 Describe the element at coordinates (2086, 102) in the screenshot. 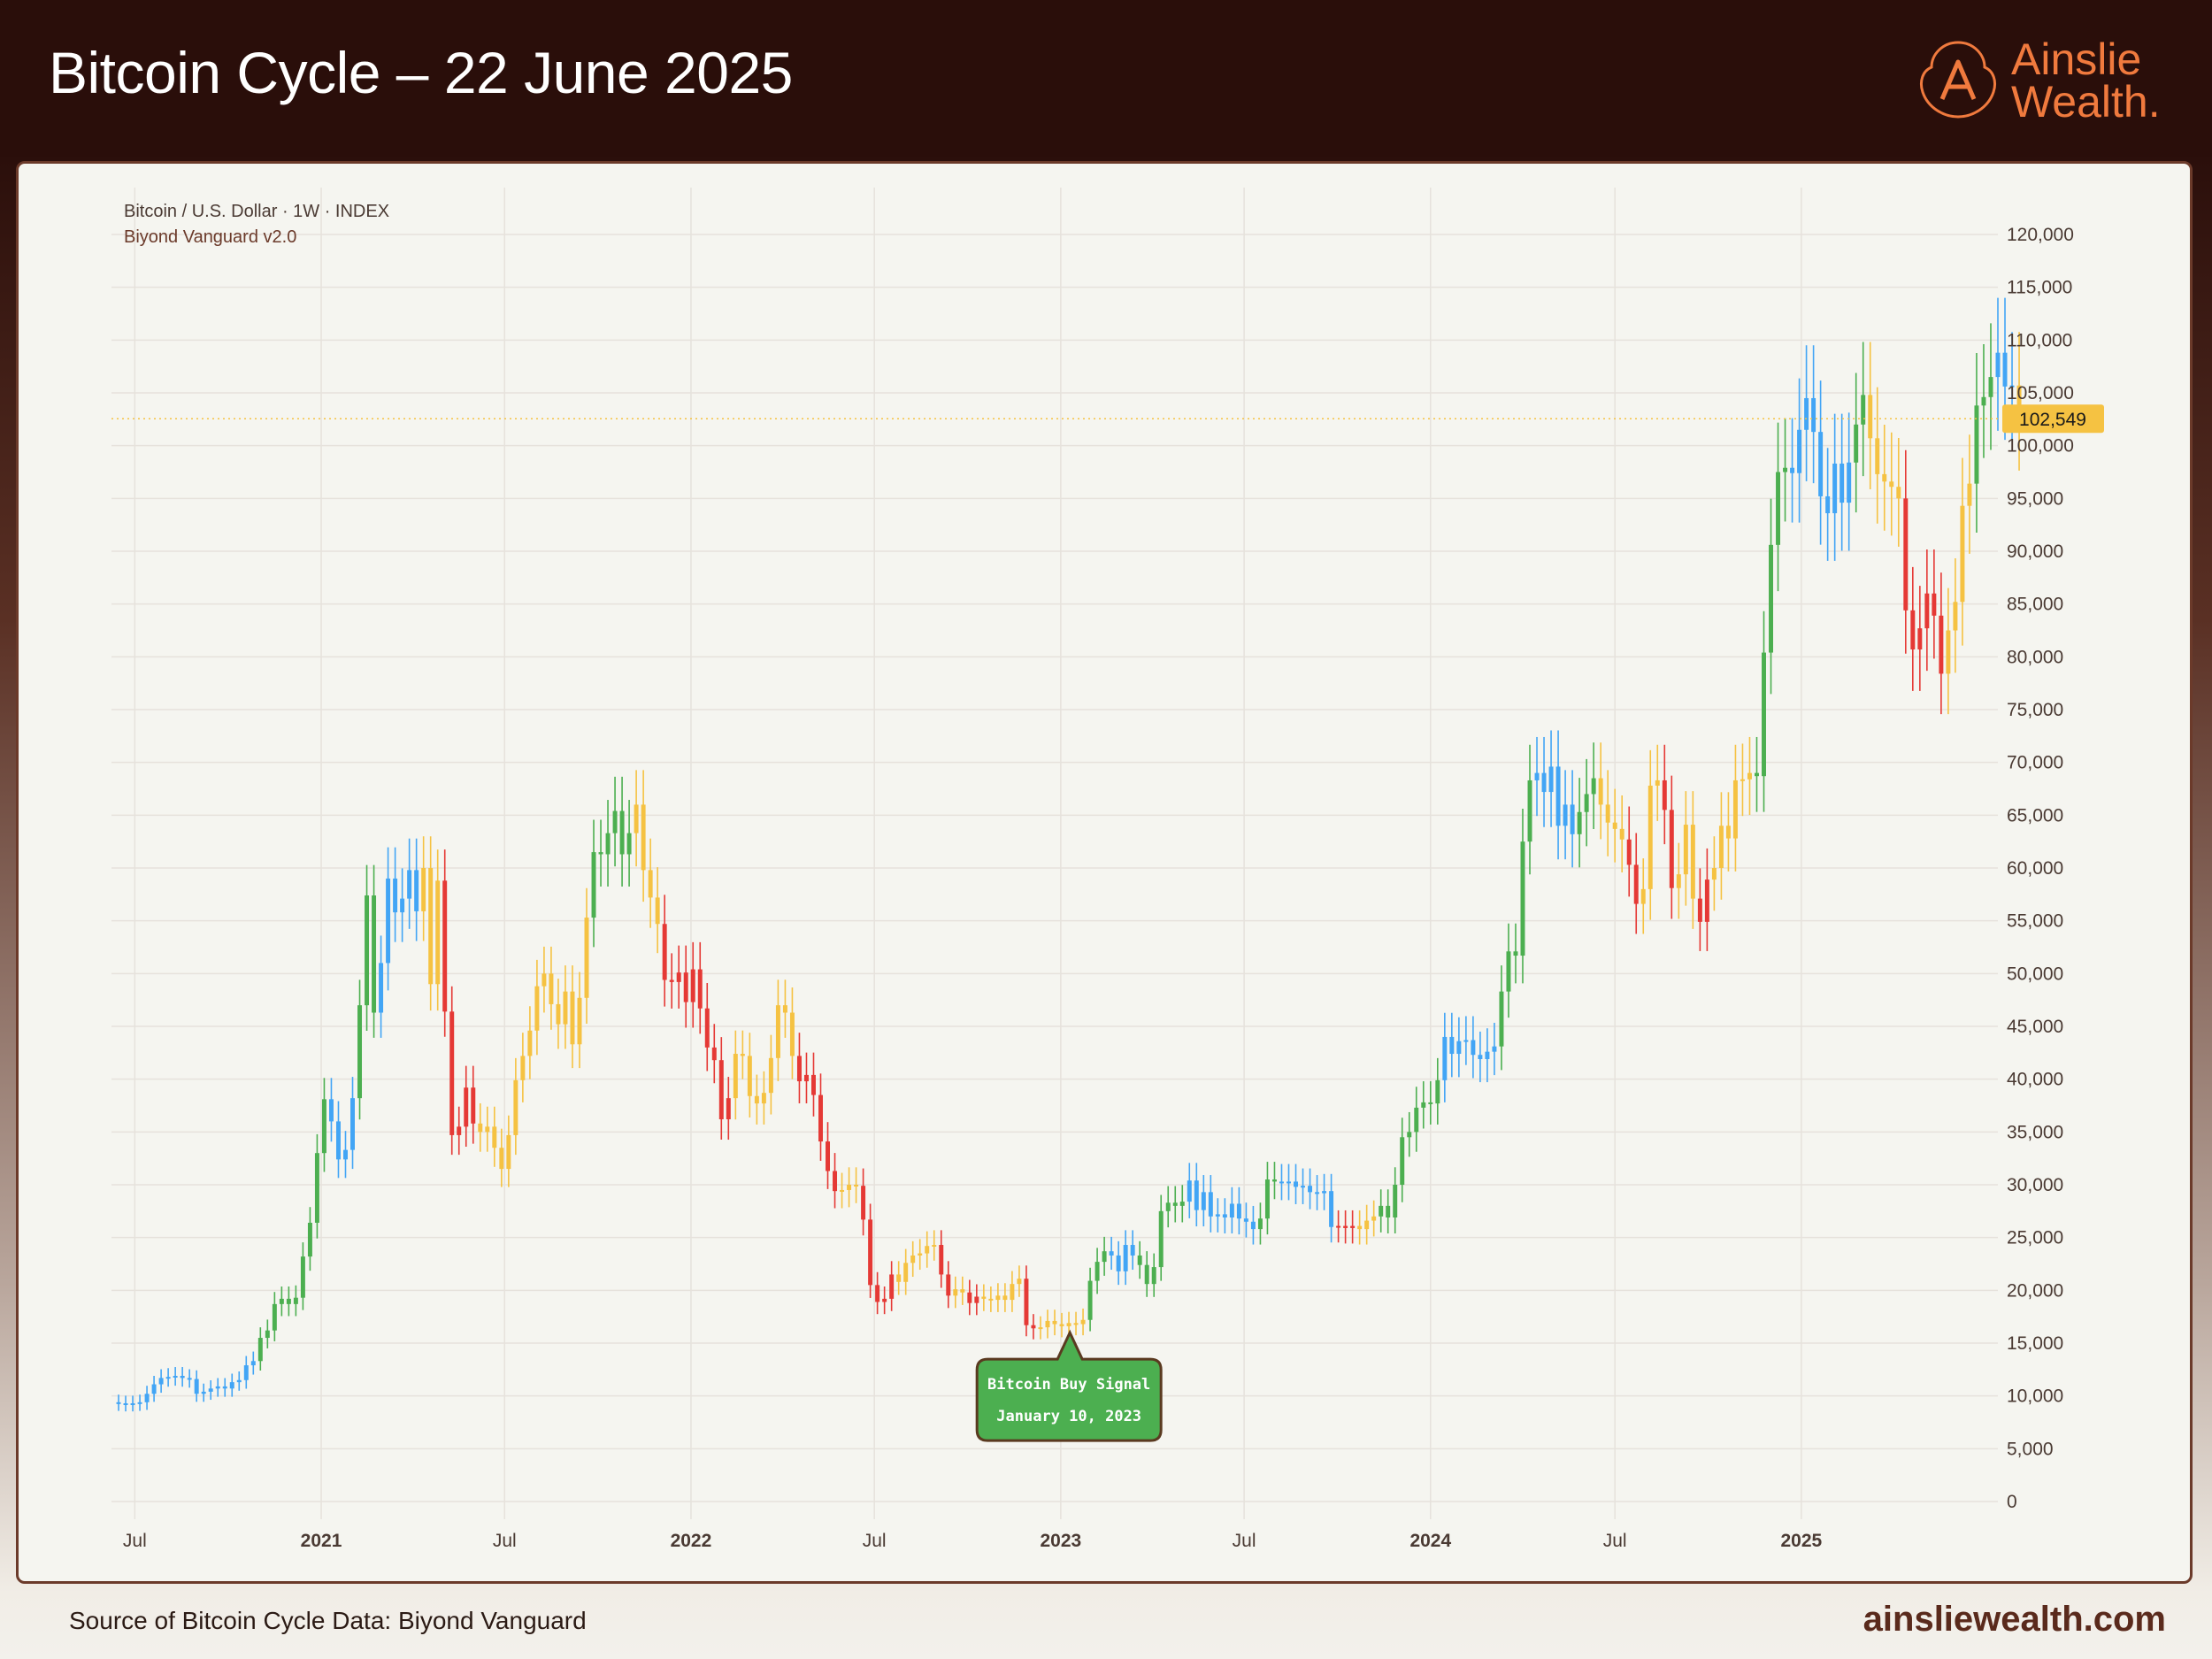

I see `logo-text-wealth: Wealth.` at that location.